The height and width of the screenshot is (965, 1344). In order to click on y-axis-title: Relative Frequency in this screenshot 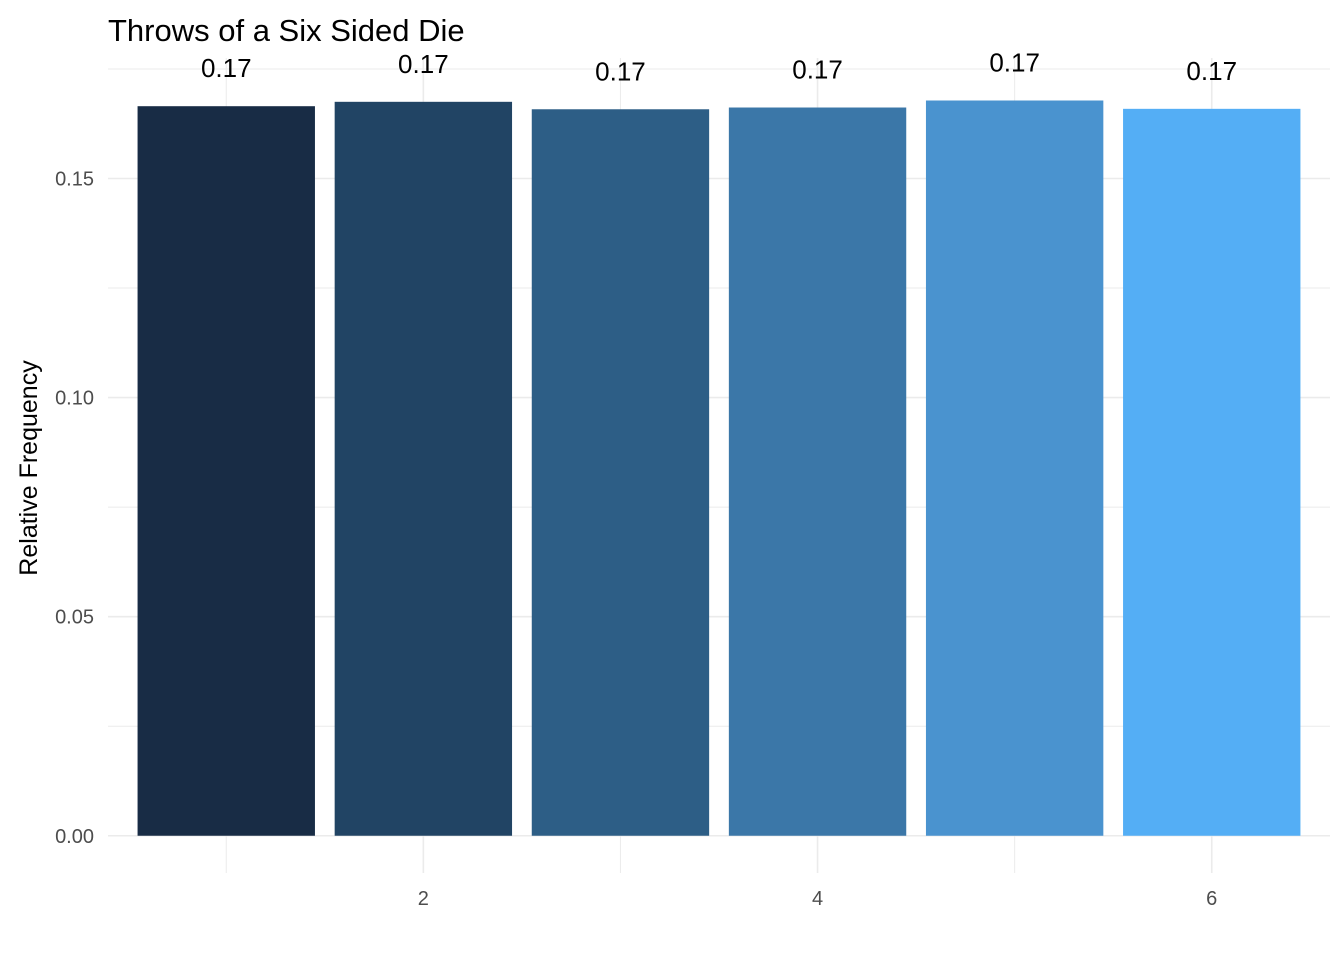, I will do `click(29, 468)`.